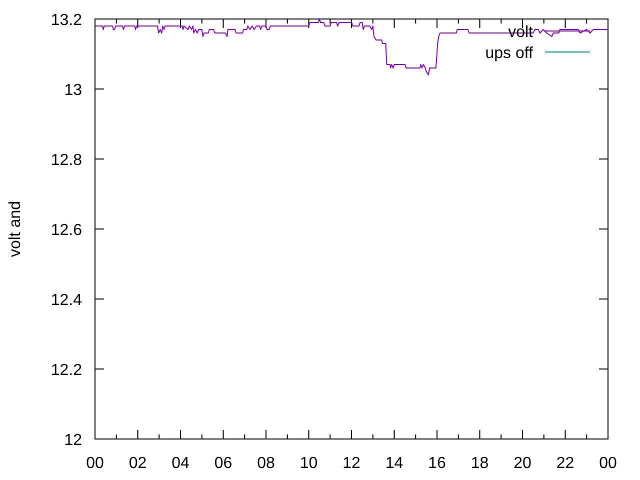 The image size is (640, 480). I want to click on x-tick-label: 16, so click(437, 463).